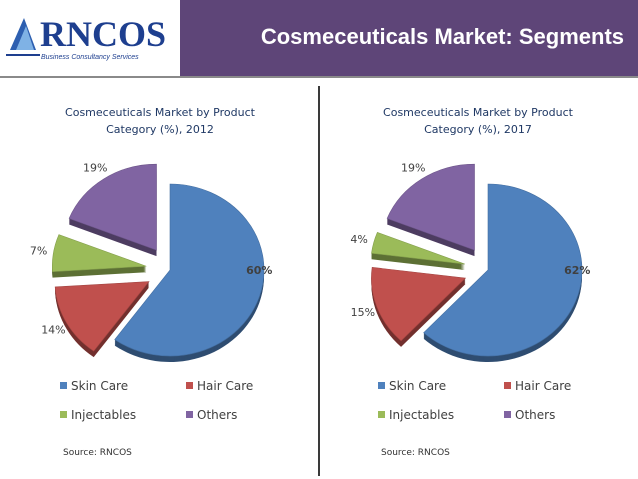 The width and height of the screenshot is (638, 479). I want to click on legend-2017: Skin Care Hair Care Injectables Others, so click(503, 407).